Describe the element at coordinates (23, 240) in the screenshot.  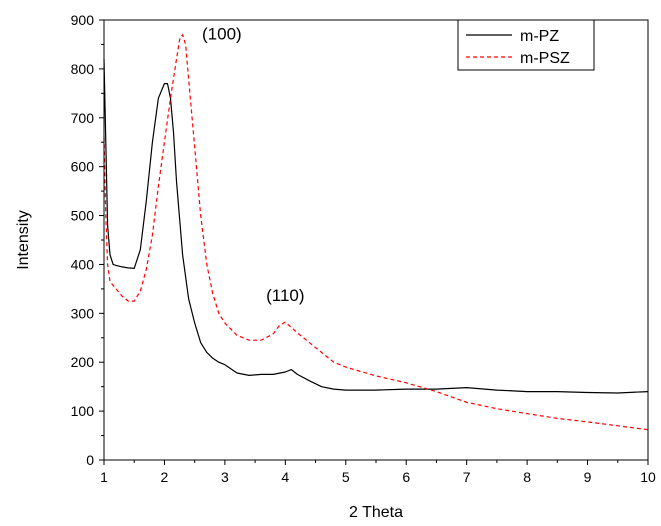
I see `y-axis-title: Intensity` at that location.